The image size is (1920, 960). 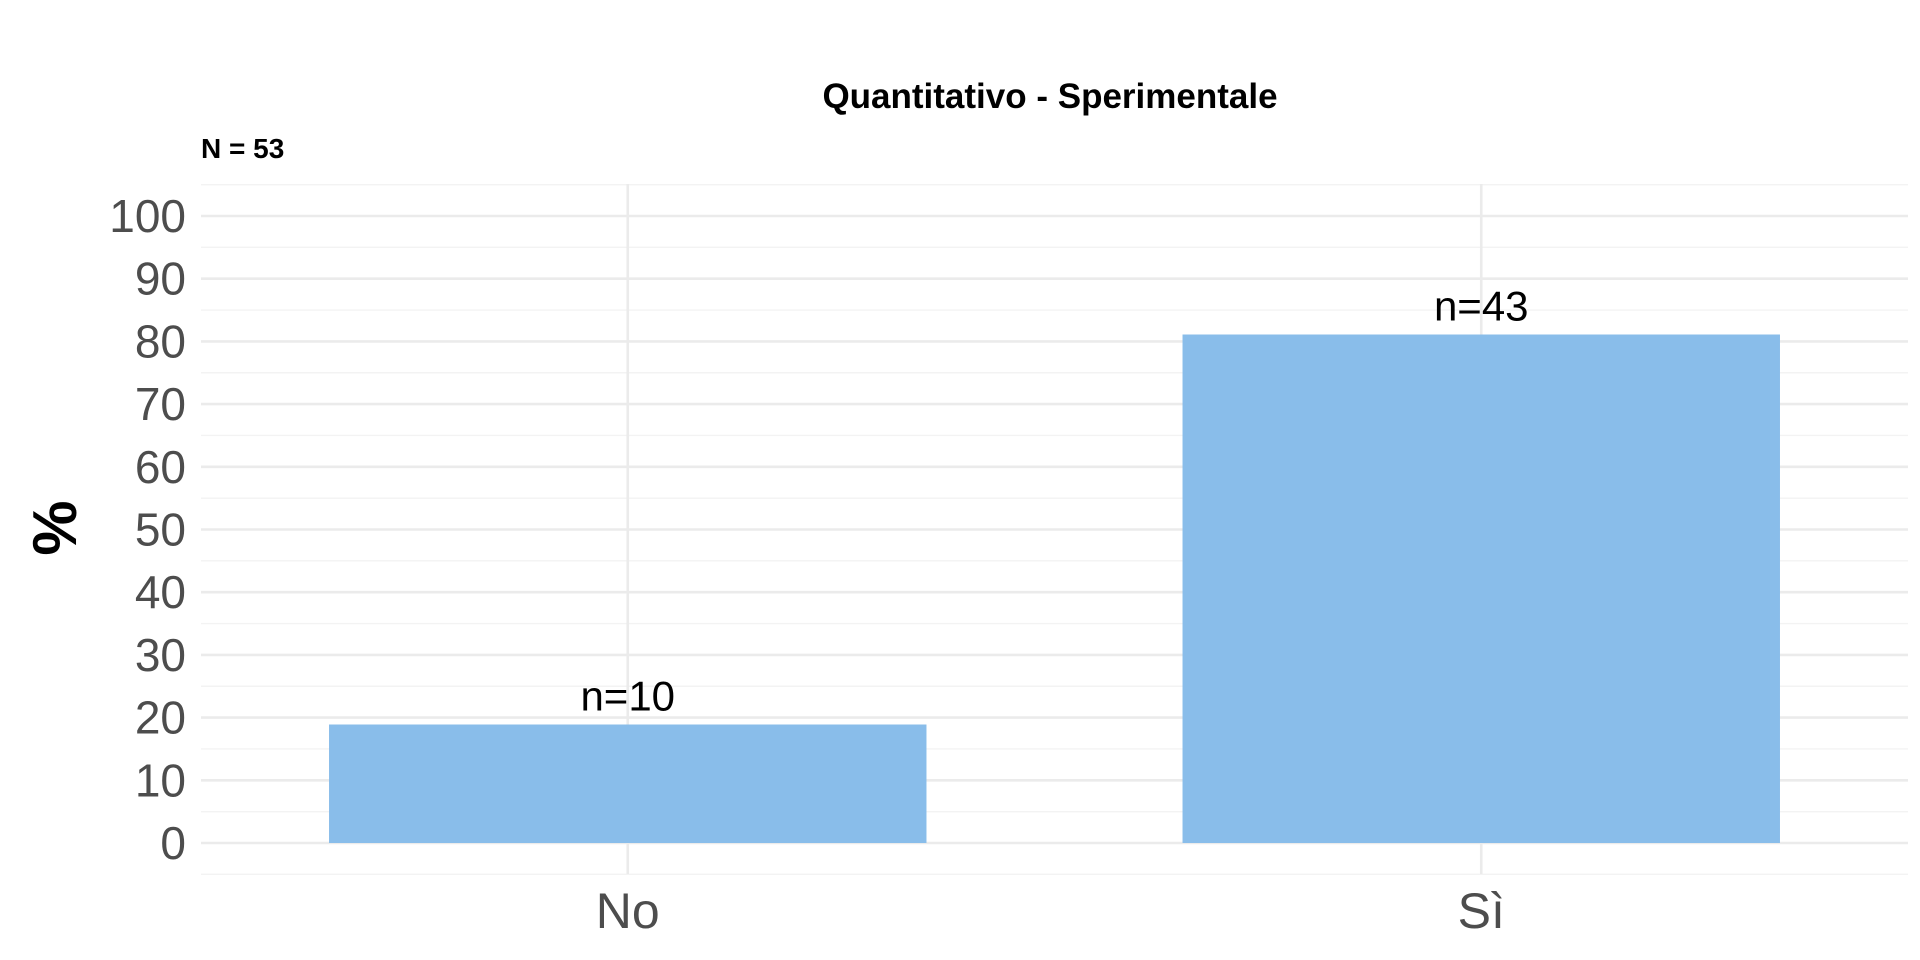 I want to click on y-tick-label: 50, so click(x=160, y=530).